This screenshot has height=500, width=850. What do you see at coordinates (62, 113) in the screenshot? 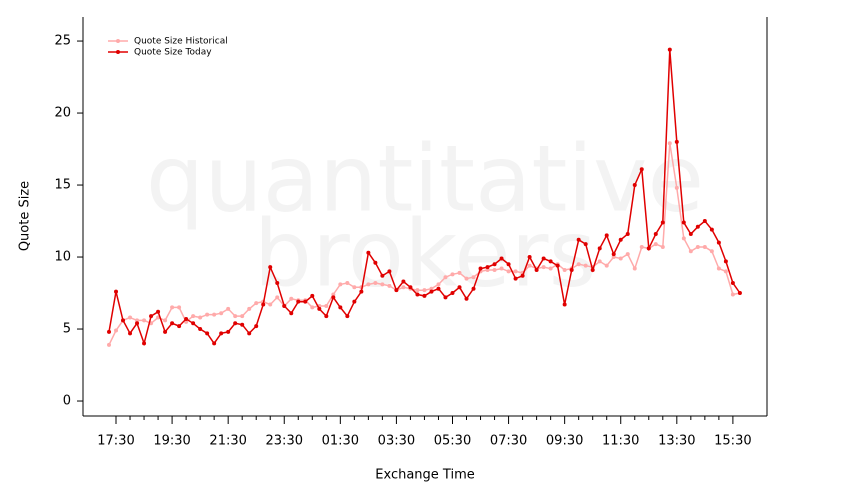
I see `y-tick-label: 20` at bounding box center [62, 113].